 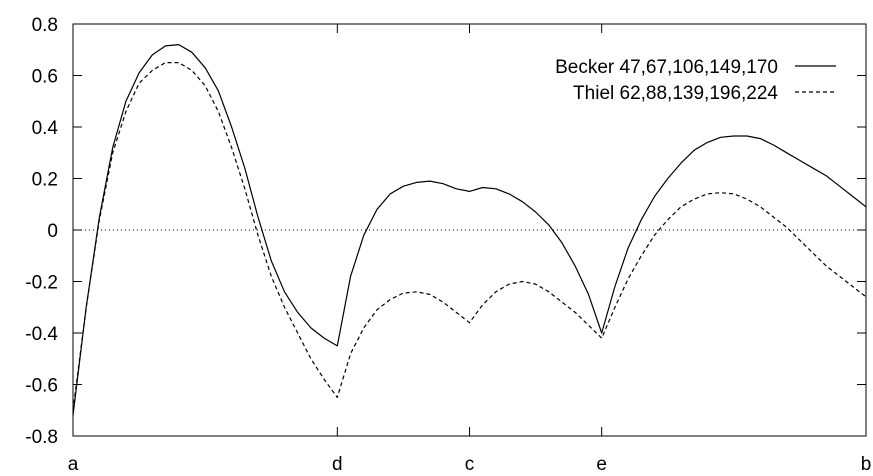 I want to click on y-tick-label: 0, so click(x=52, y=231).